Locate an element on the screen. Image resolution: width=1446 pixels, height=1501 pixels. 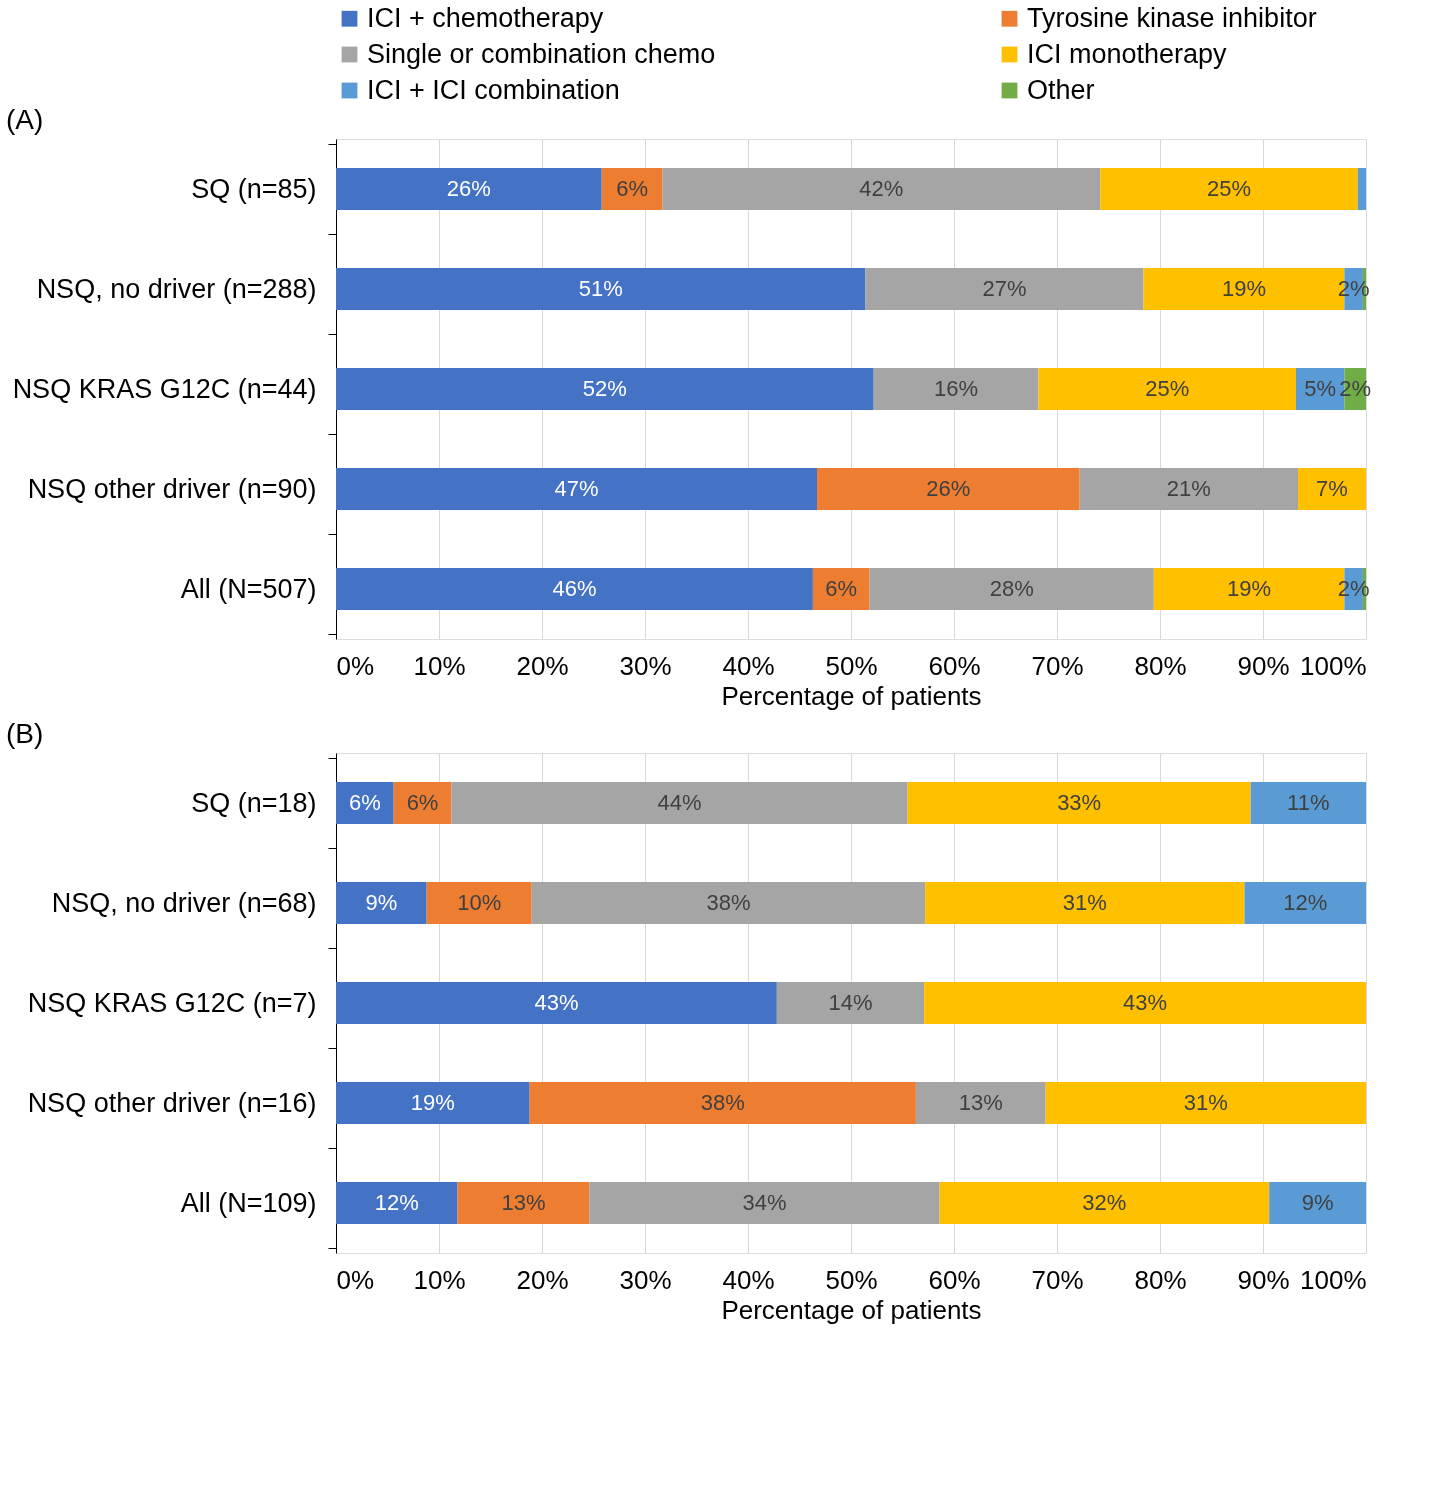
y-tick-label: NSQ, no driver (n=68) is located at coordinates (184, 902).